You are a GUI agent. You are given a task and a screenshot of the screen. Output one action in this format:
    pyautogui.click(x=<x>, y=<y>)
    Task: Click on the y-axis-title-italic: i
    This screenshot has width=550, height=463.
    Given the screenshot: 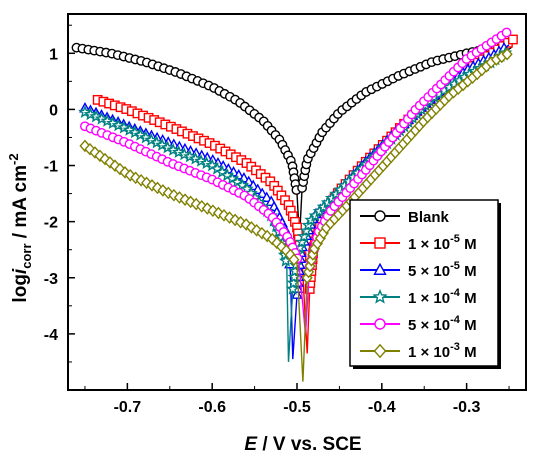 What is the action you would take?
    pyautogui.click(x=20, y=271)
    